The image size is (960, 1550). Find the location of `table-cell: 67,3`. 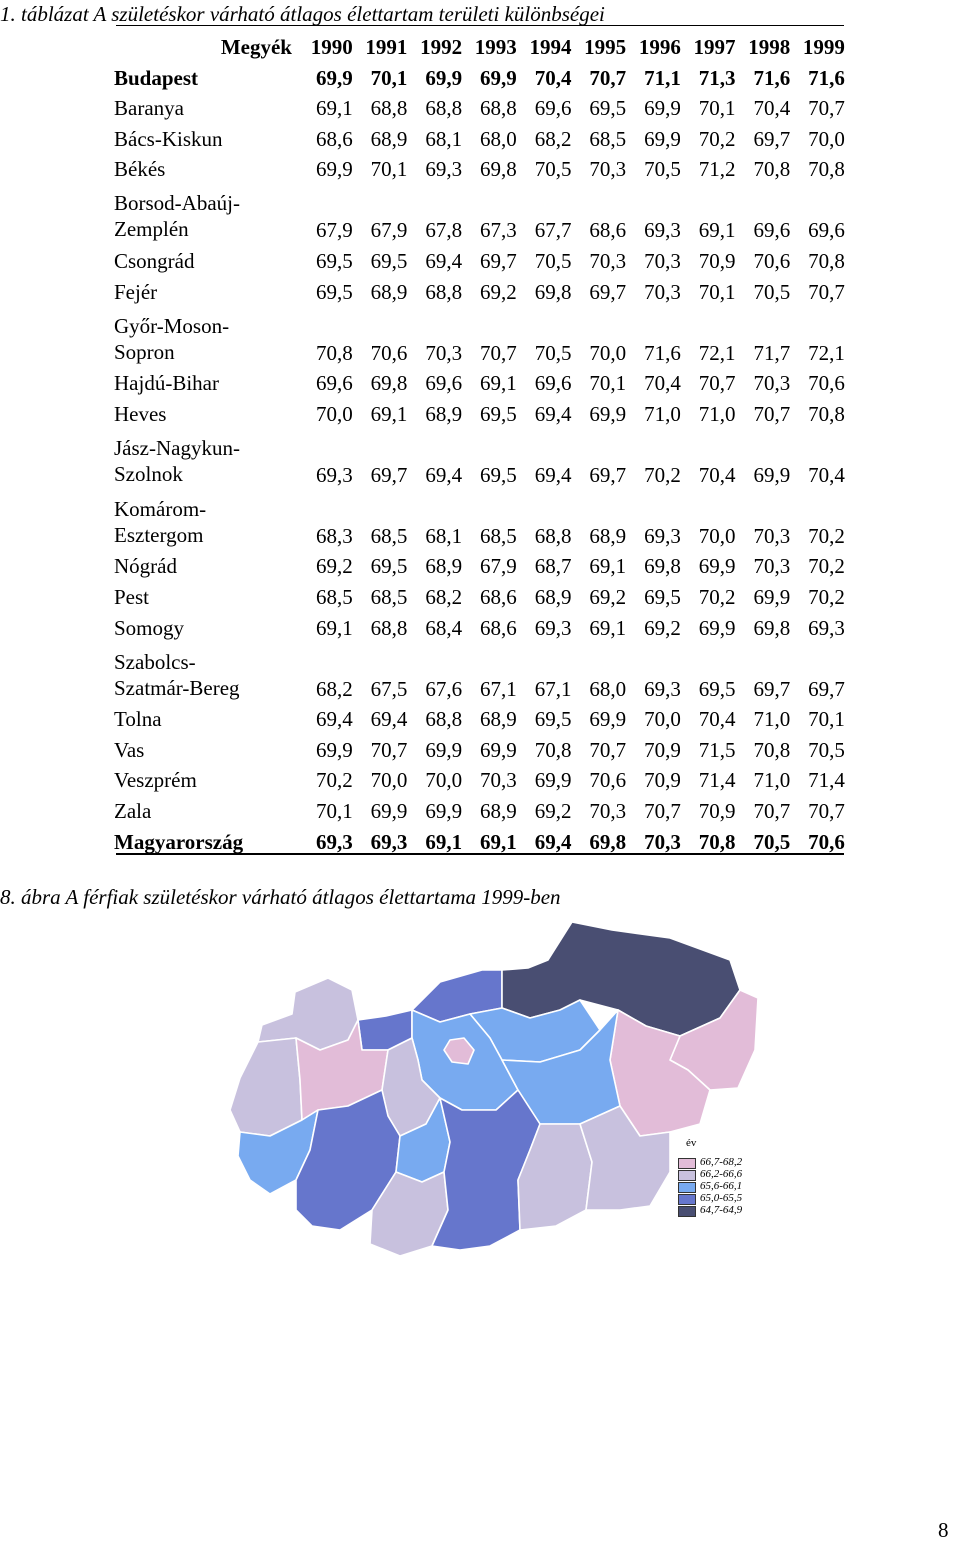

table-cell: 67,3 is located at coordinates (498, 230).